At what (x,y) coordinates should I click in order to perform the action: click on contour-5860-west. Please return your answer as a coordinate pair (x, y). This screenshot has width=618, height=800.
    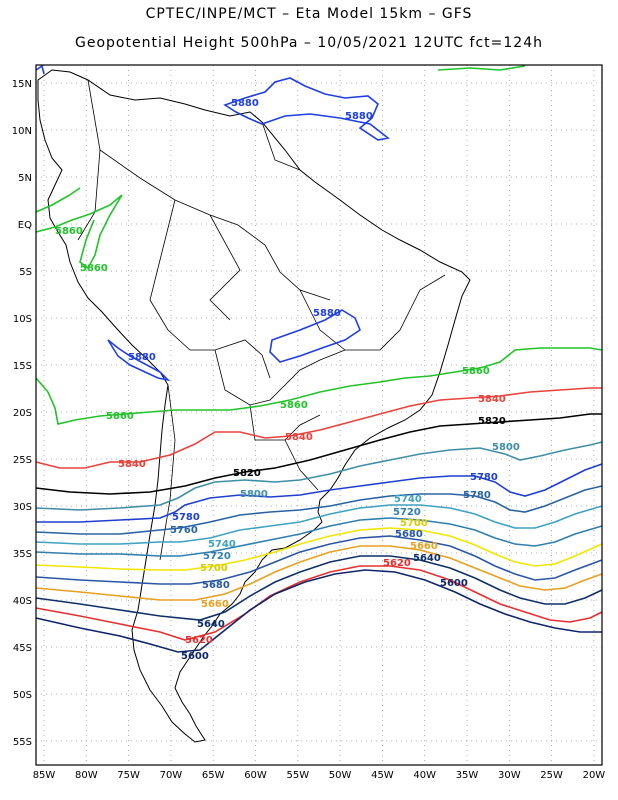
    Looking at the image, I should click on (79, 228).